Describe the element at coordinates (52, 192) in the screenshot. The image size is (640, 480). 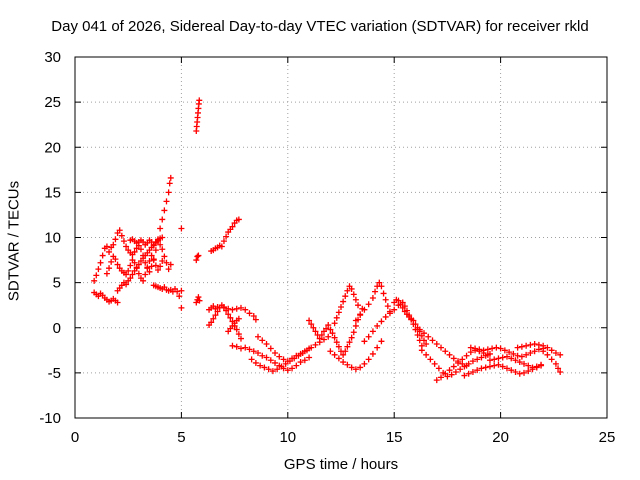
I see `y-tick-label: 15` at that location.